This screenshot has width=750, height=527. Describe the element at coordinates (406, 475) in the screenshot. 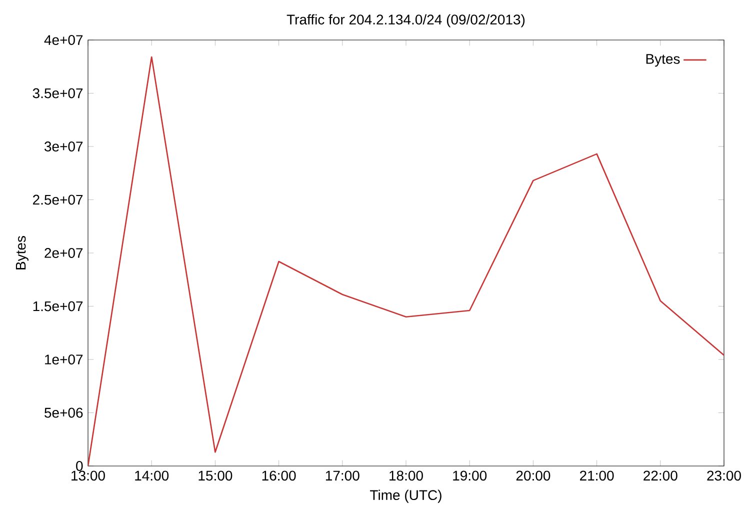

I see `x-tick-label: 18:00` at that location.